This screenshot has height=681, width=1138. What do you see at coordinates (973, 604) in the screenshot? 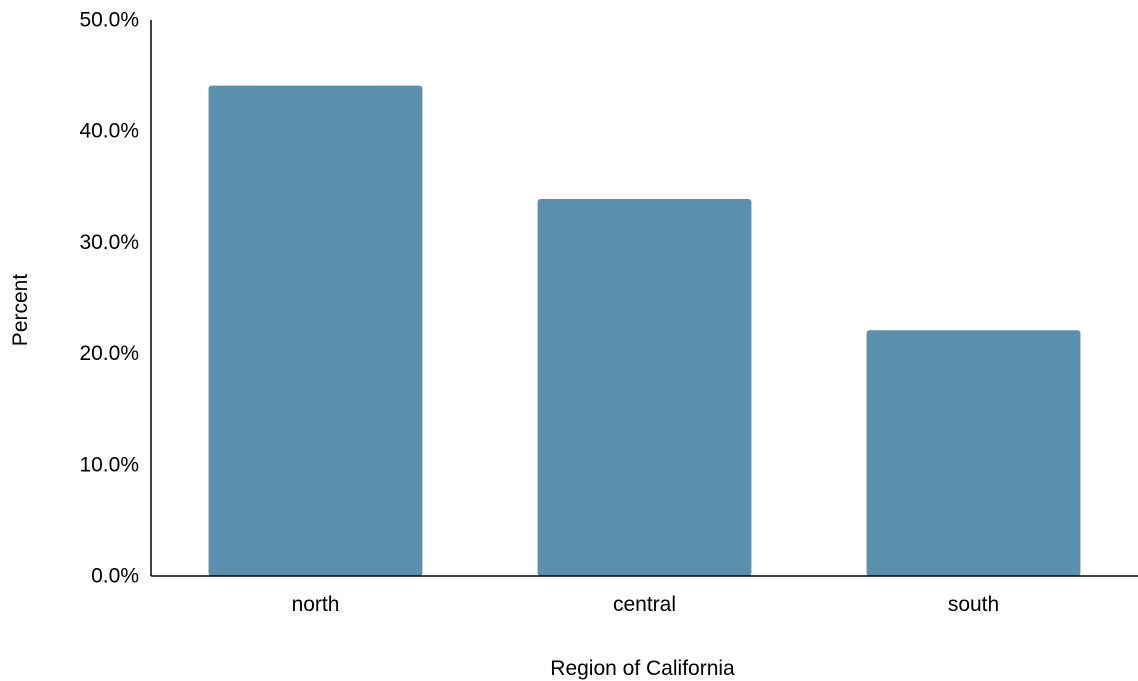
I see `x-tick-label-south: south` at bounding box center [973, 604].